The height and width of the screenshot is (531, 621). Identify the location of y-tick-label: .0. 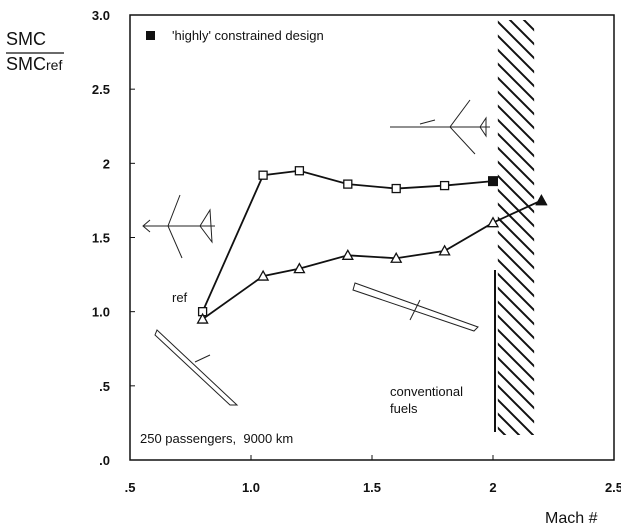
(104, 460).